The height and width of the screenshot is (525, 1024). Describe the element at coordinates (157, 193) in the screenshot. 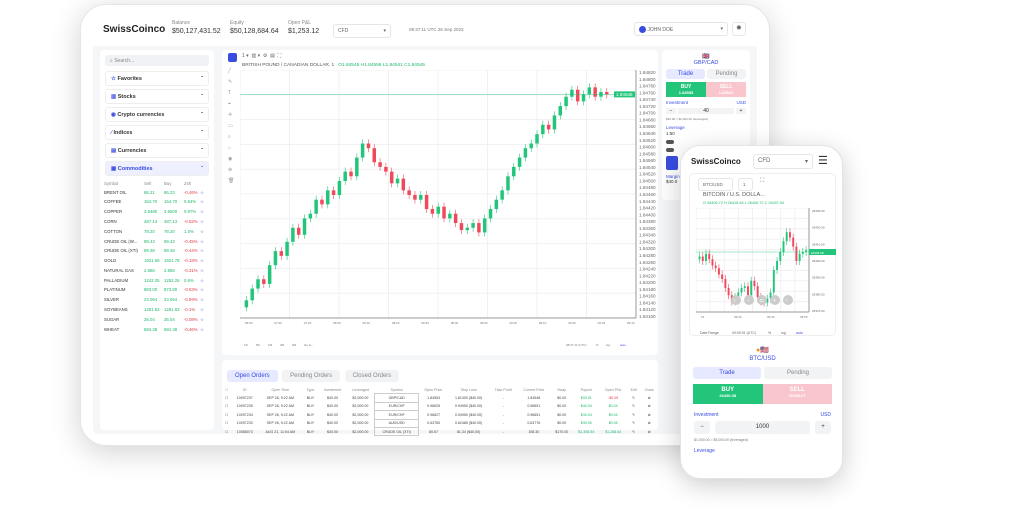

I see `commodity-row: BRENT OIL 86.21 86.23 -0.46% ☆` at that location.